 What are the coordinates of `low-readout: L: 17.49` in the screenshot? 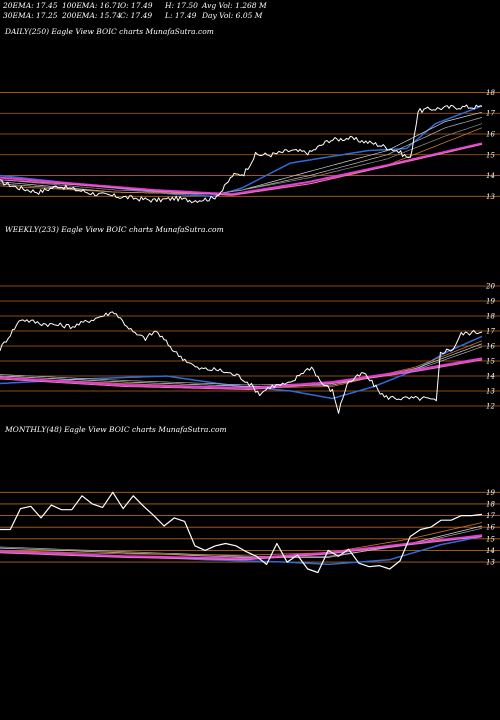 It's located at (181, 15).